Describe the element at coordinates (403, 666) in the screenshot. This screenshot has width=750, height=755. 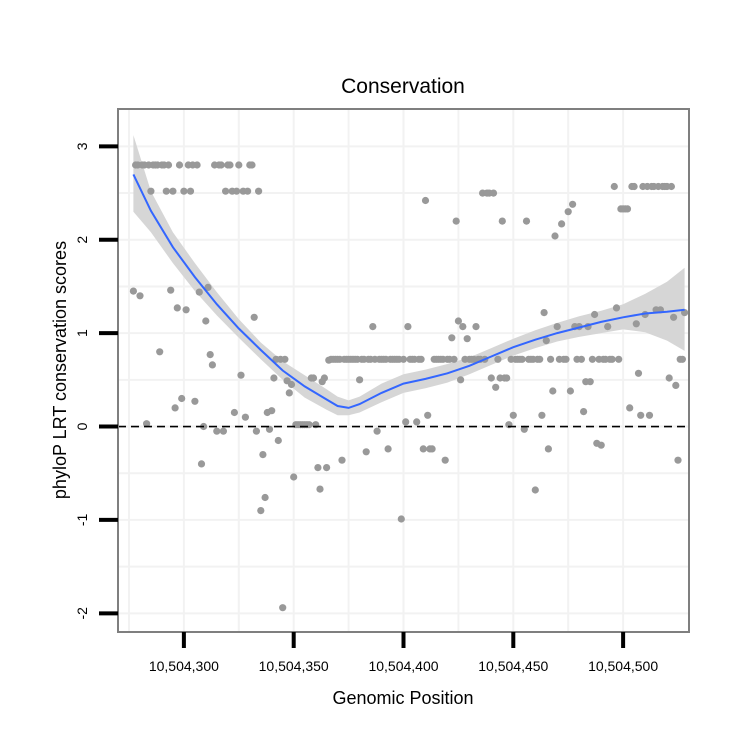
I see `x-tick-label: 10,504,400` at that location.